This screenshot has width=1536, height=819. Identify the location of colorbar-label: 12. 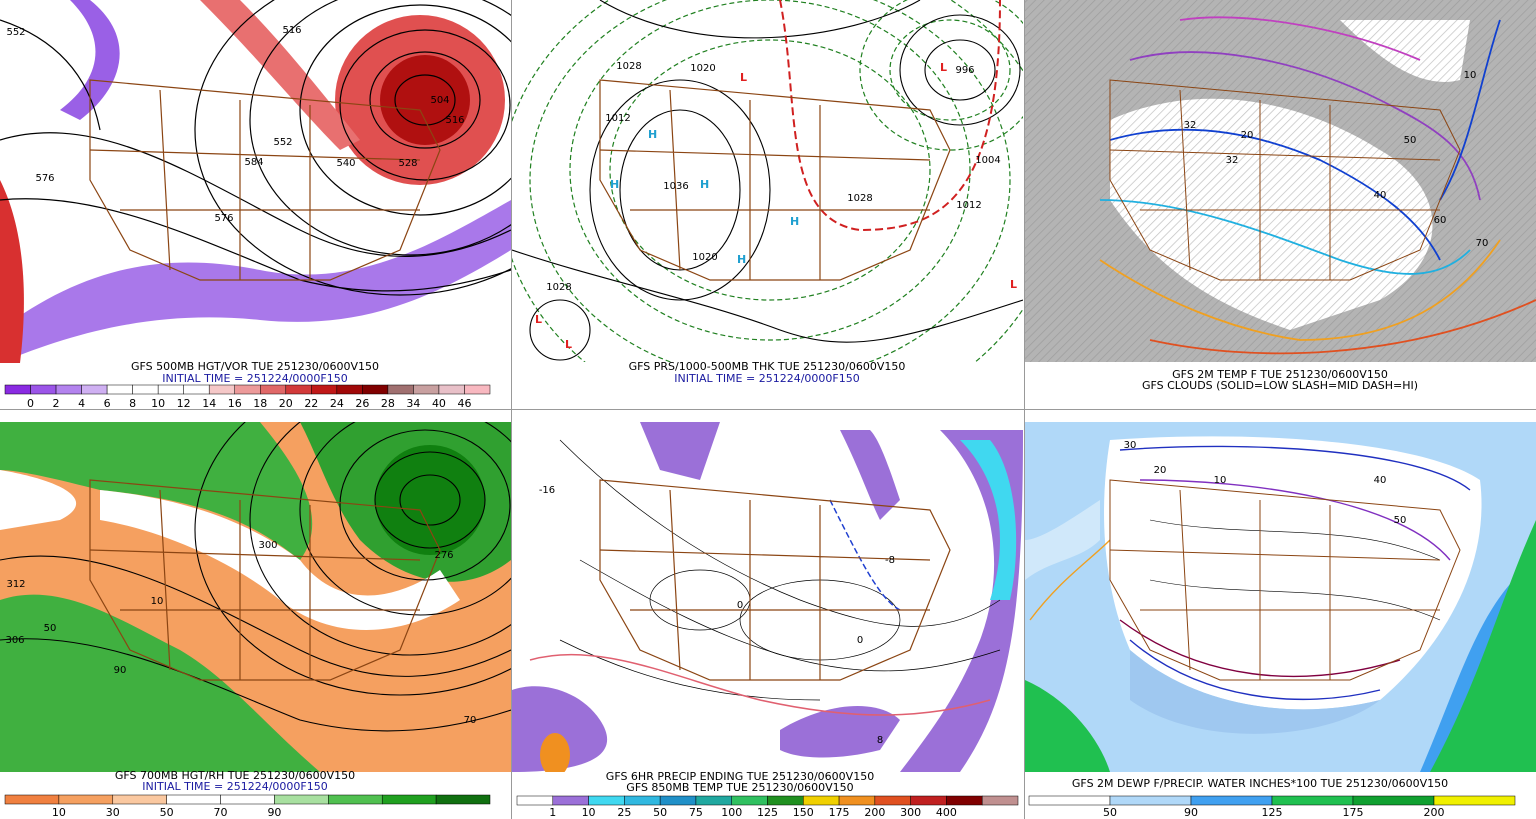
(184, 403).